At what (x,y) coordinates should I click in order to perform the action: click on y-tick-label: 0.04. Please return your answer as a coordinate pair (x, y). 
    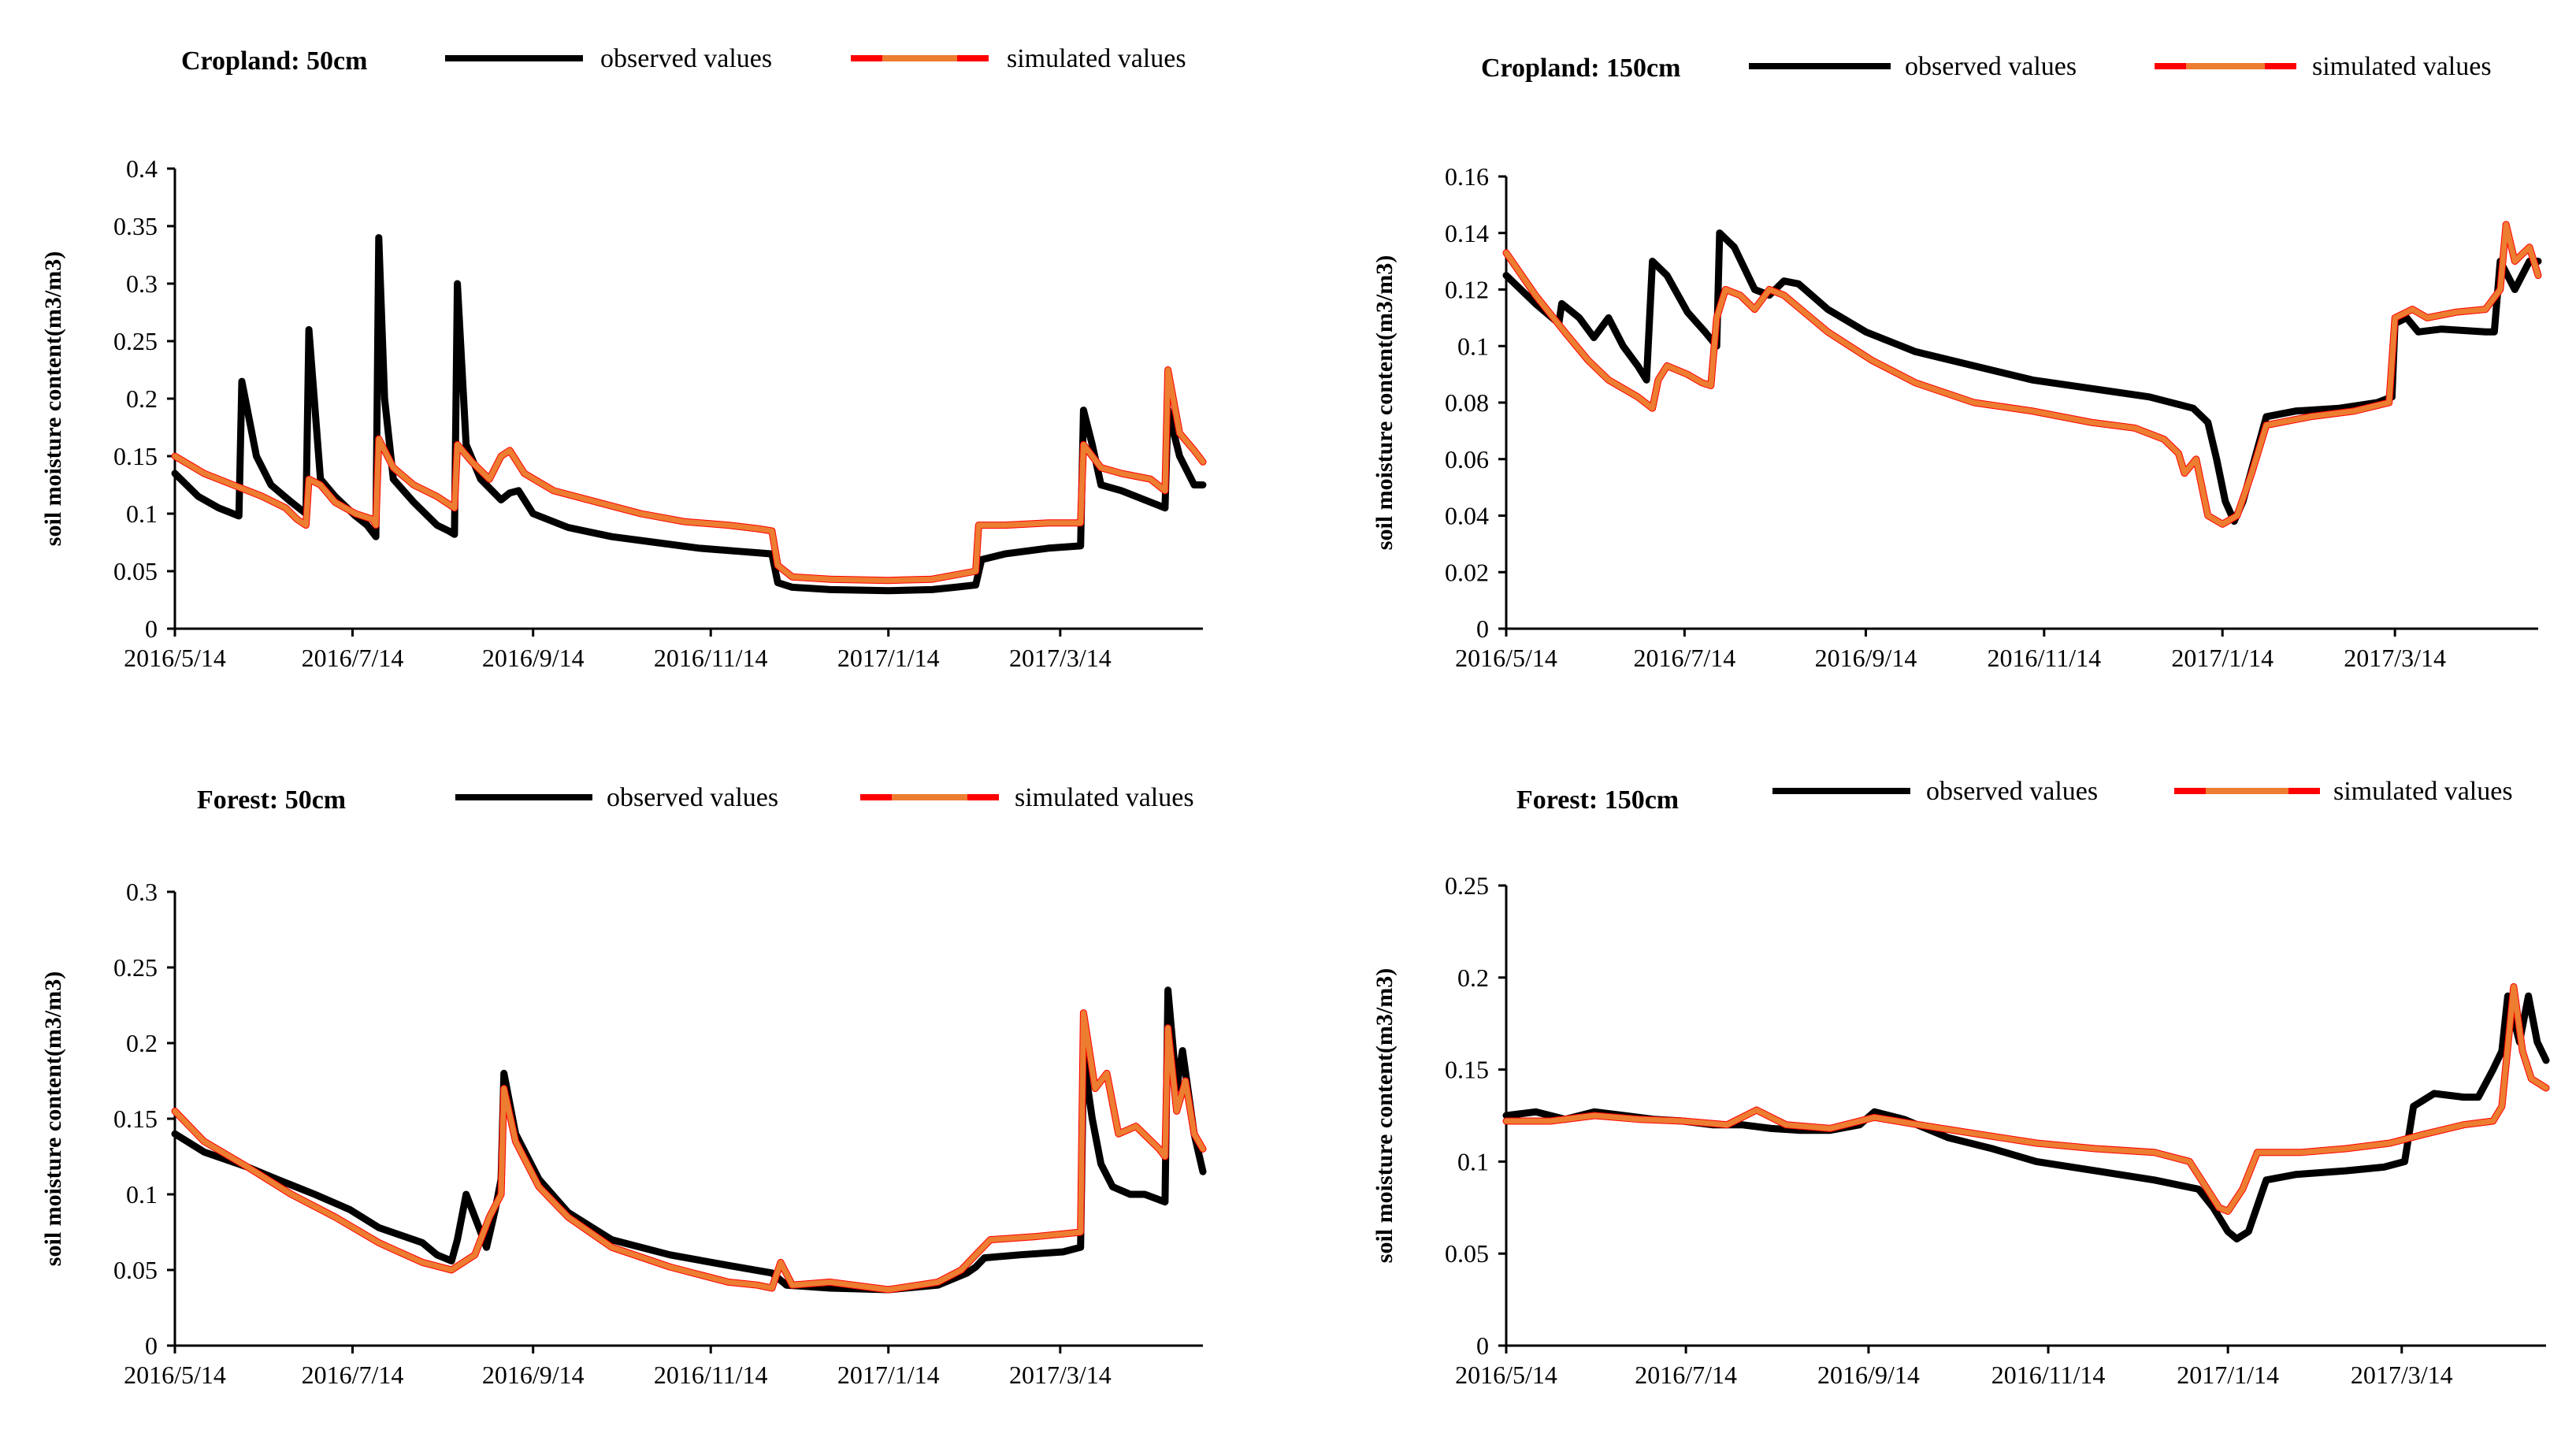
    Looking at the image, I should click on (1467, 516).